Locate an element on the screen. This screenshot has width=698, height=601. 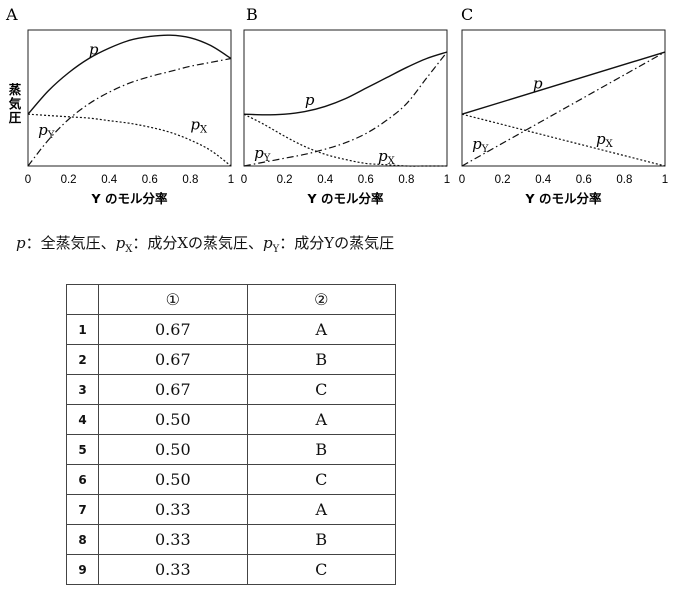
legend-py-desc: ：成分Yの蒸気圧 is located at coordinates (337, 243).